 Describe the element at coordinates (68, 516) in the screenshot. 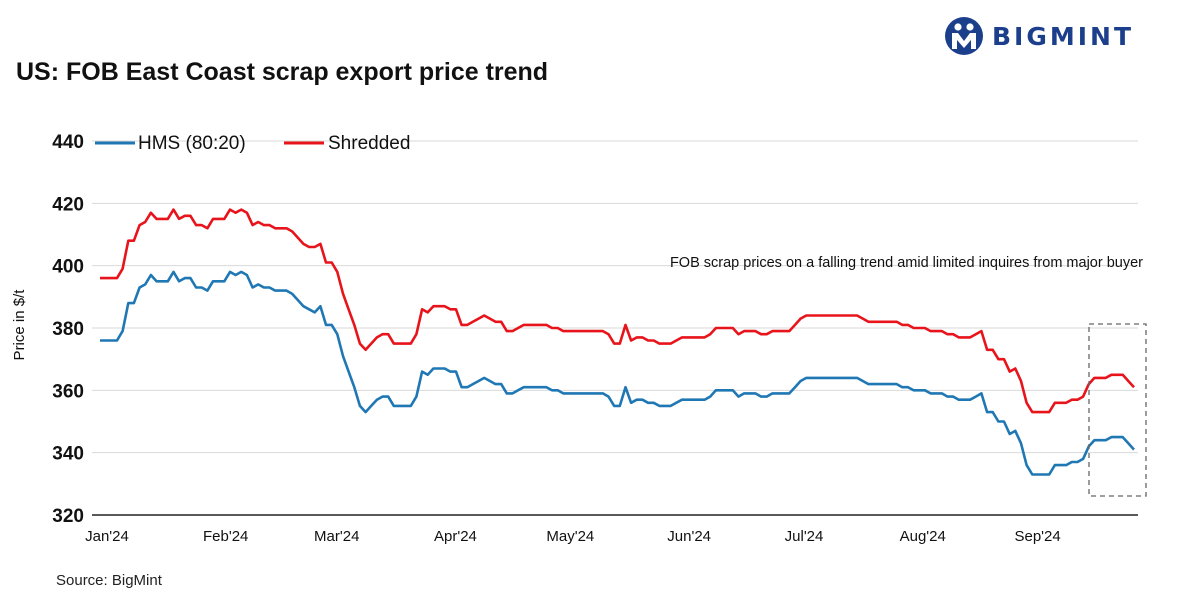

I see `y-tick-label: 320` at that location.